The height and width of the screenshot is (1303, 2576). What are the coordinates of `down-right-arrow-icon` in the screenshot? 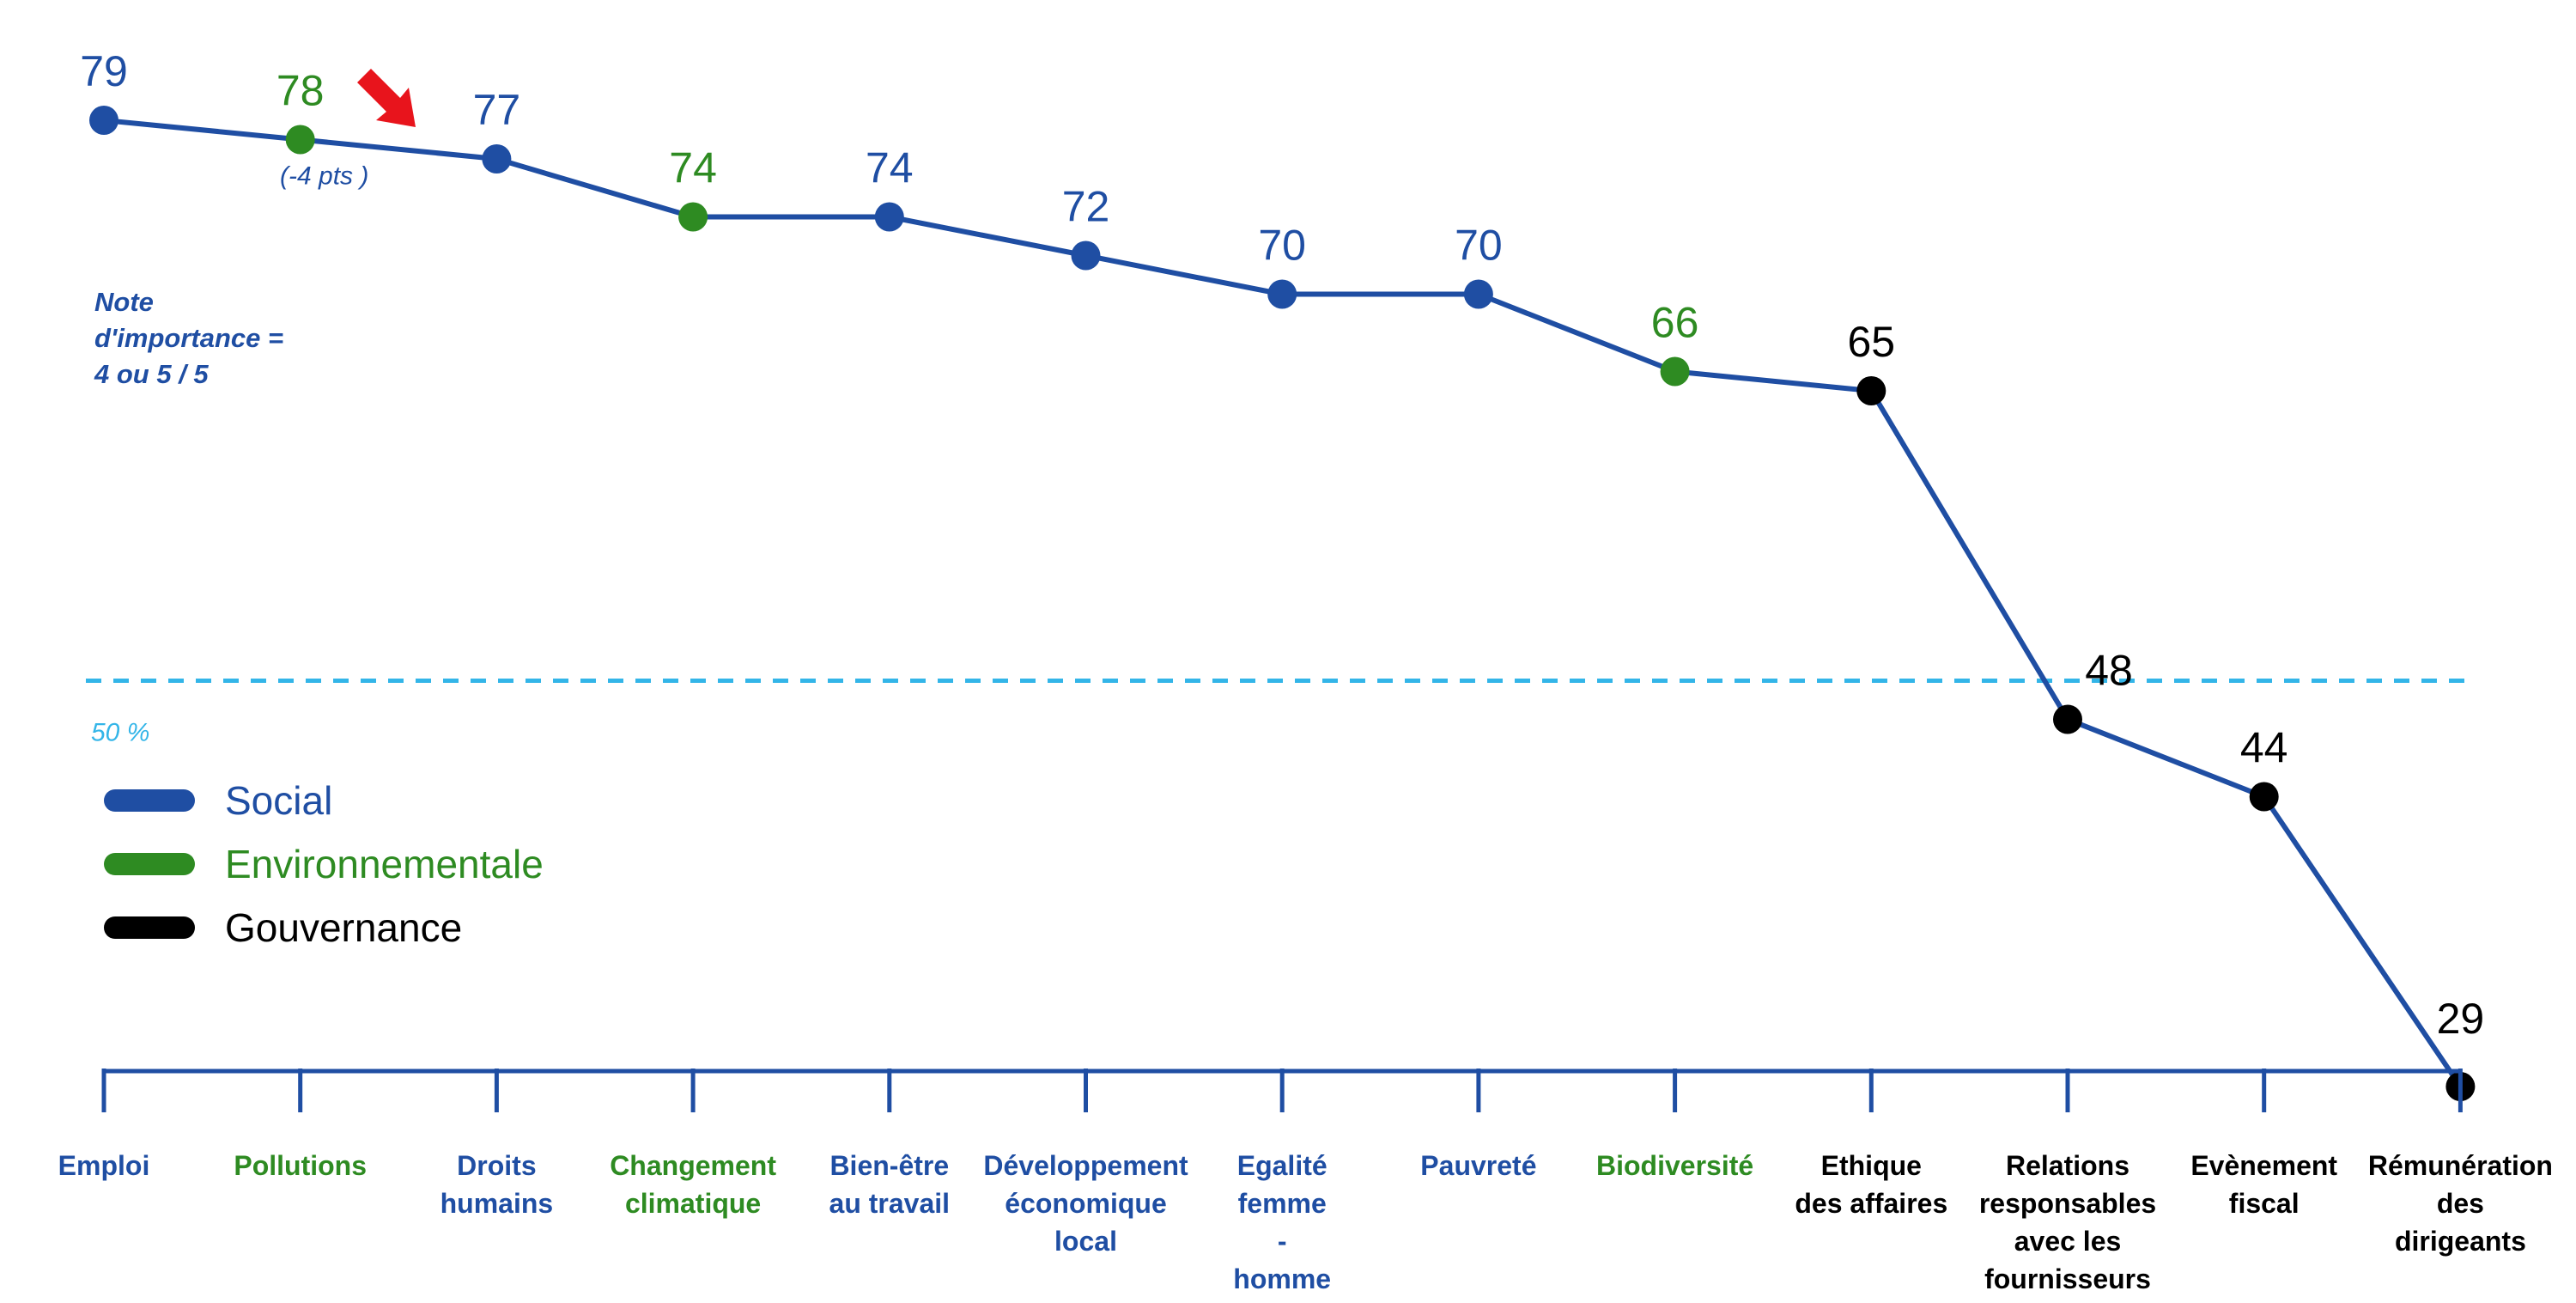 It's located at (387, 98).